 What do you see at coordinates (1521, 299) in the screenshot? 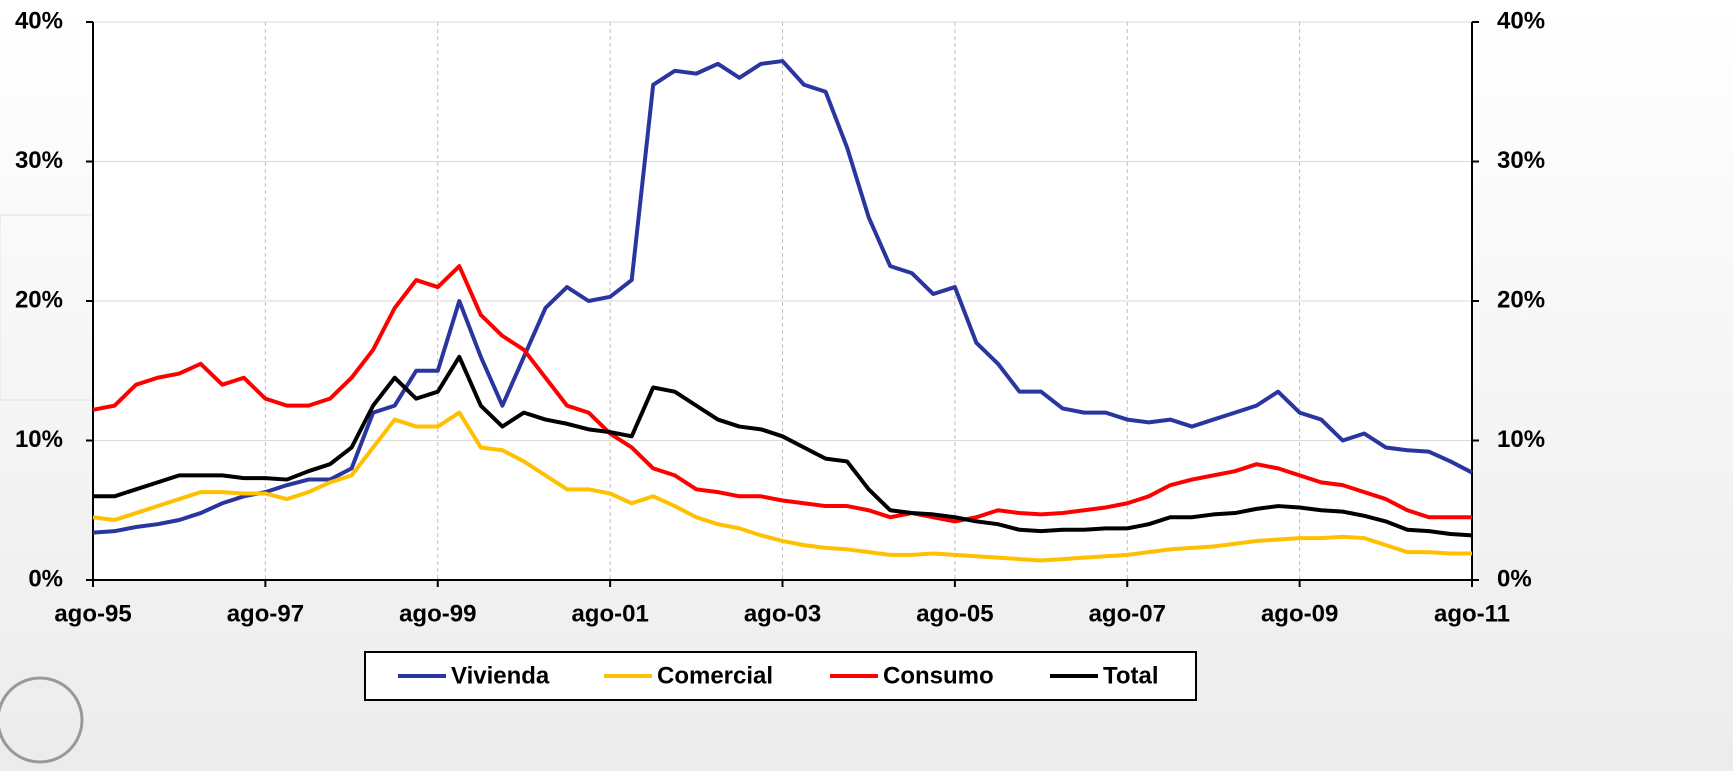
I see `y2-tick-label: 20%` at bounding box center [1521, 299].